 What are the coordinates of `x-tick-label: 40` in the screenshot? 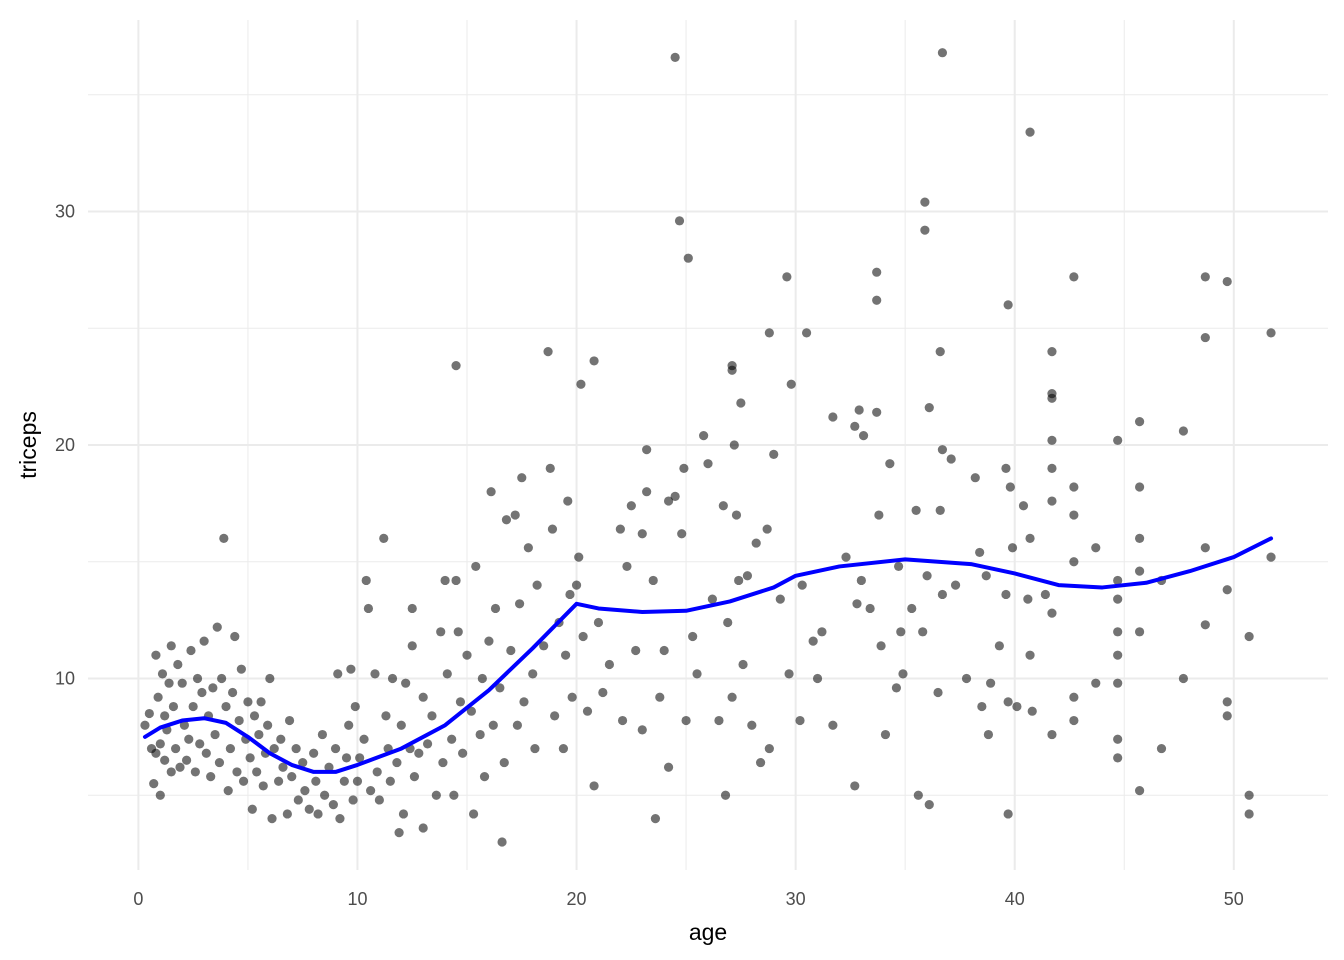 It's located at (1015, 899).